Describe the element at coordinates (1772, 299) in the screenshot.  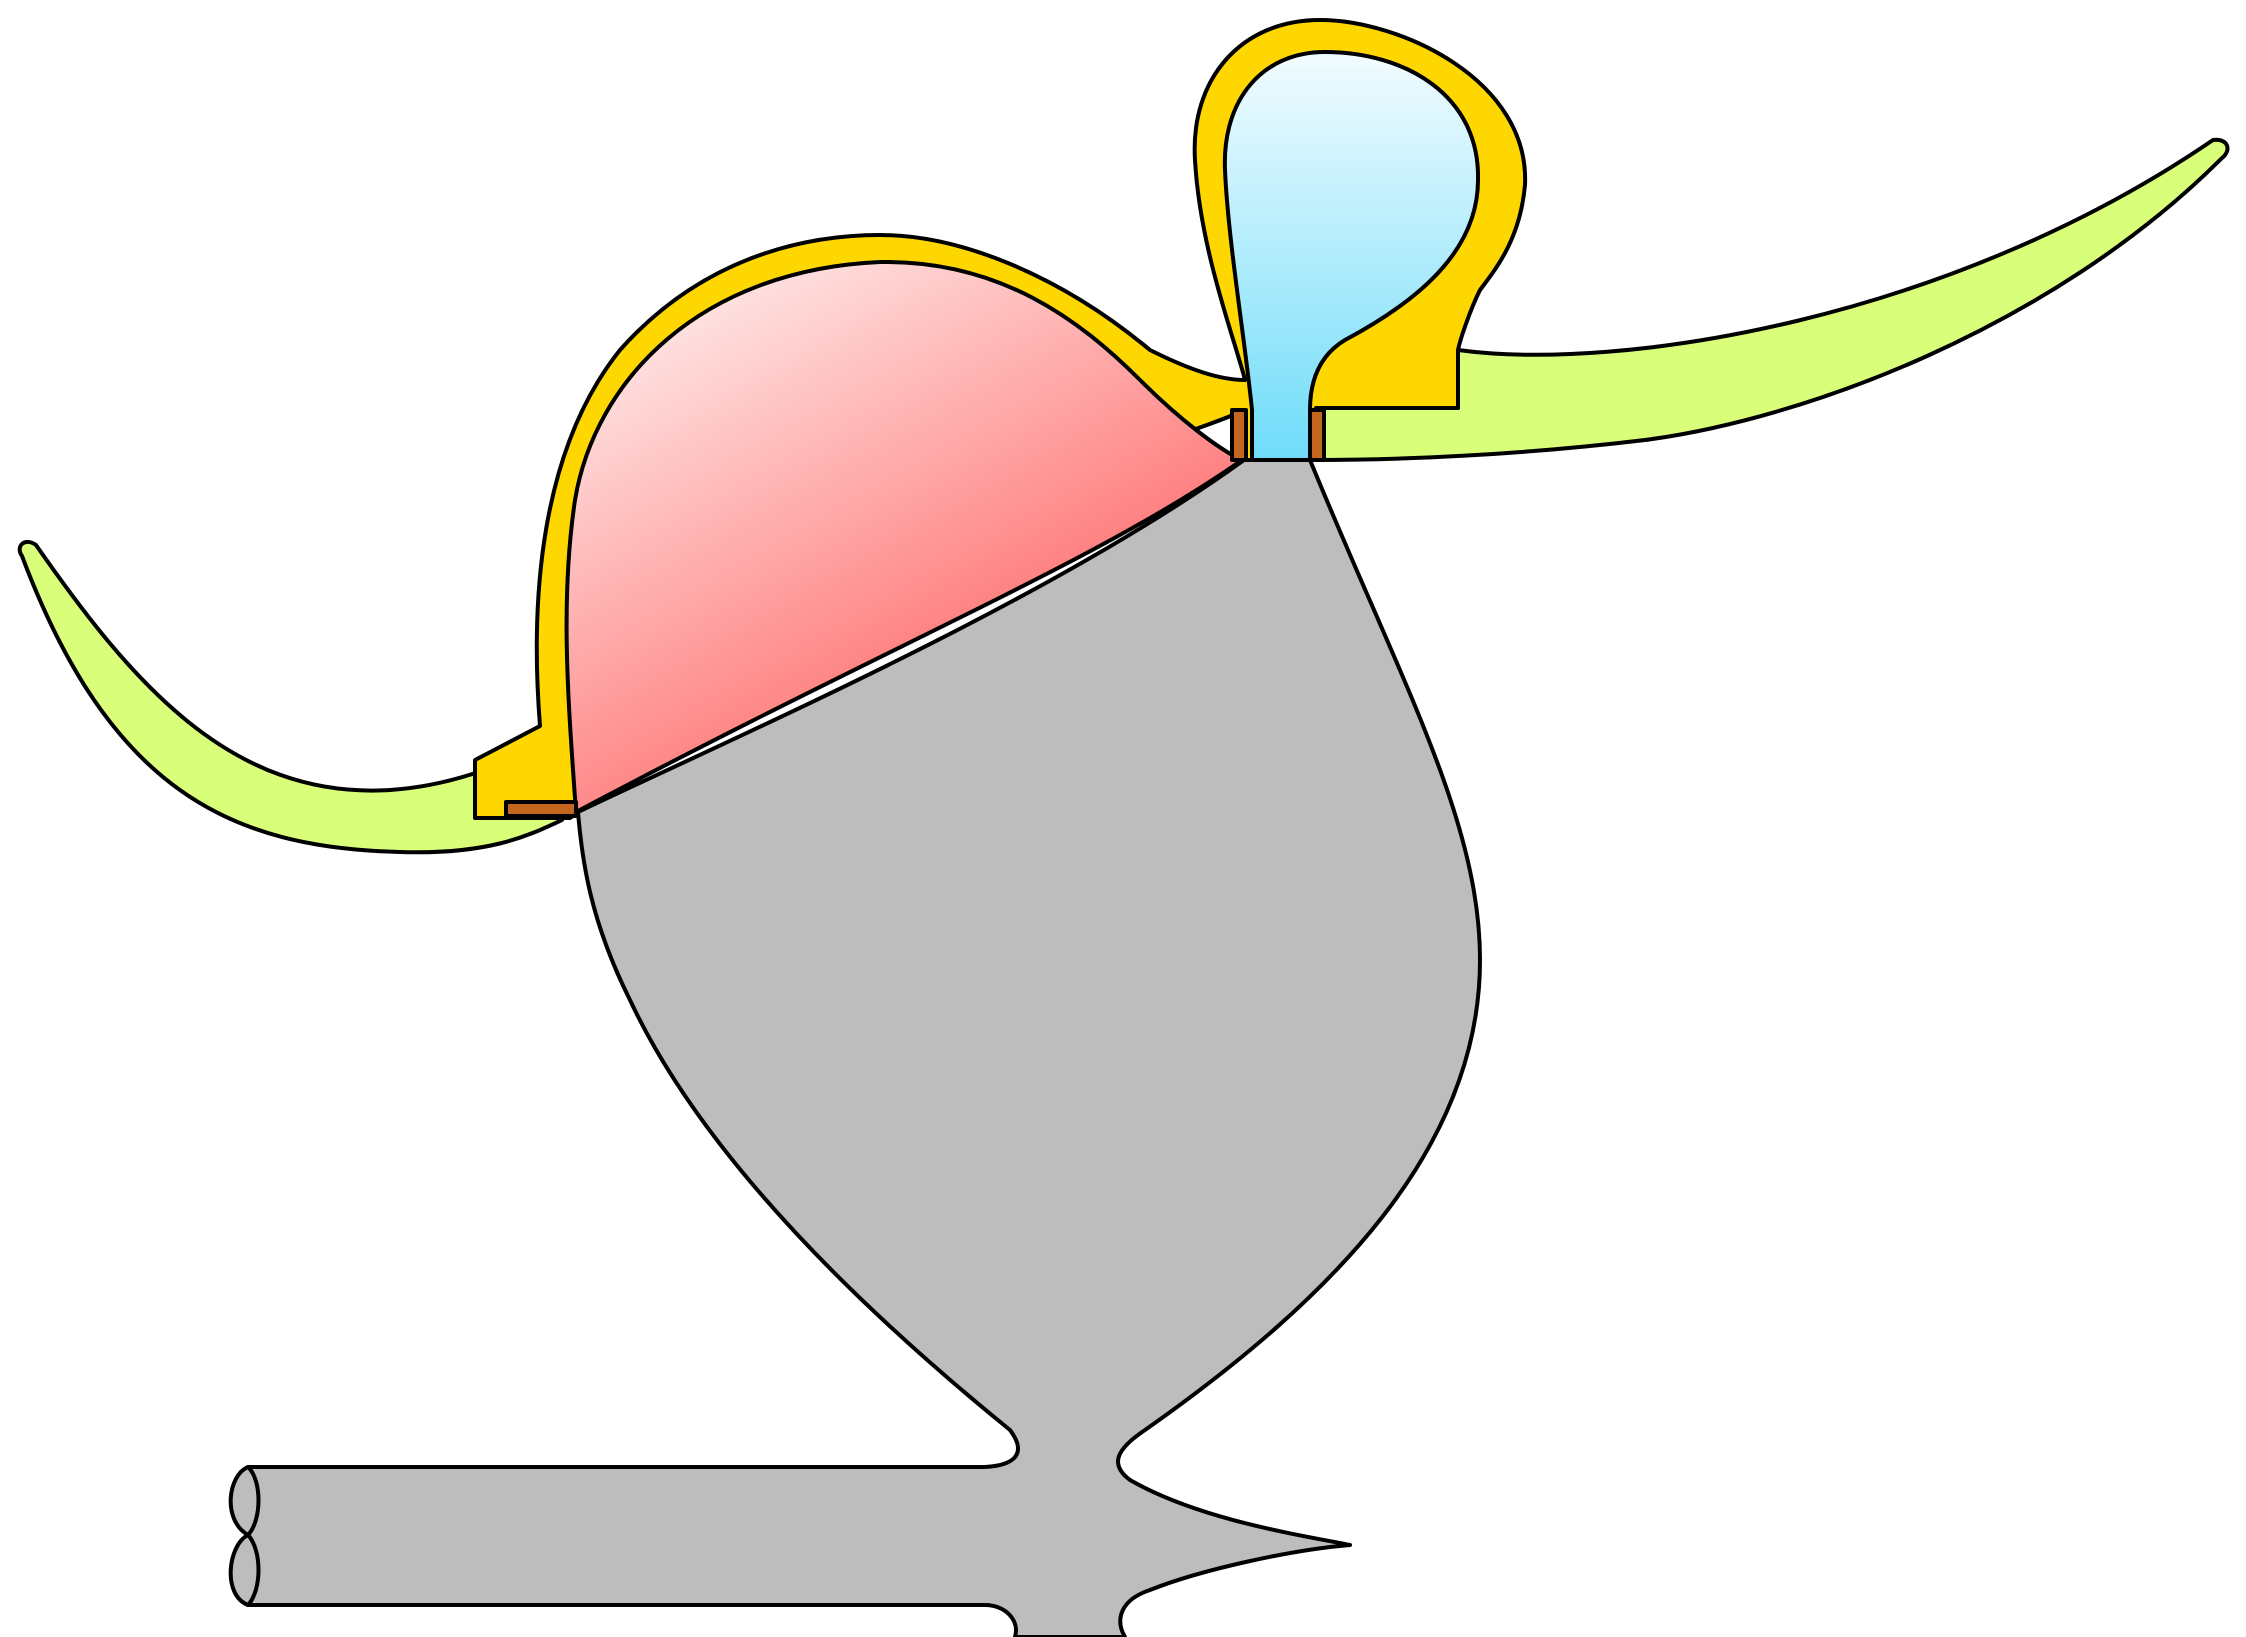
I see `right-wing` at that location.